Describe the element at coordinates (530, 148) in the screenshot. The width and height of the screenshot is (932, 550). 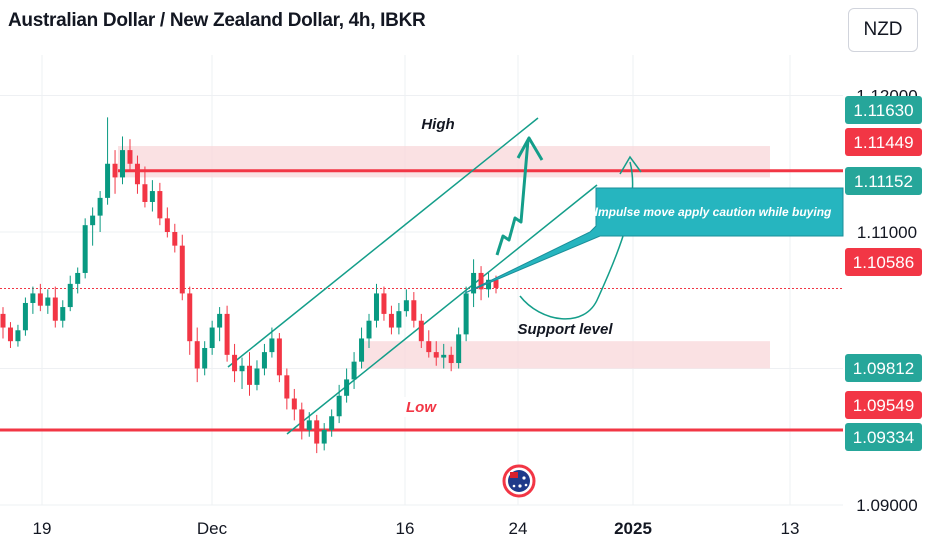
I see `zigzag-arrowhead` at that location.